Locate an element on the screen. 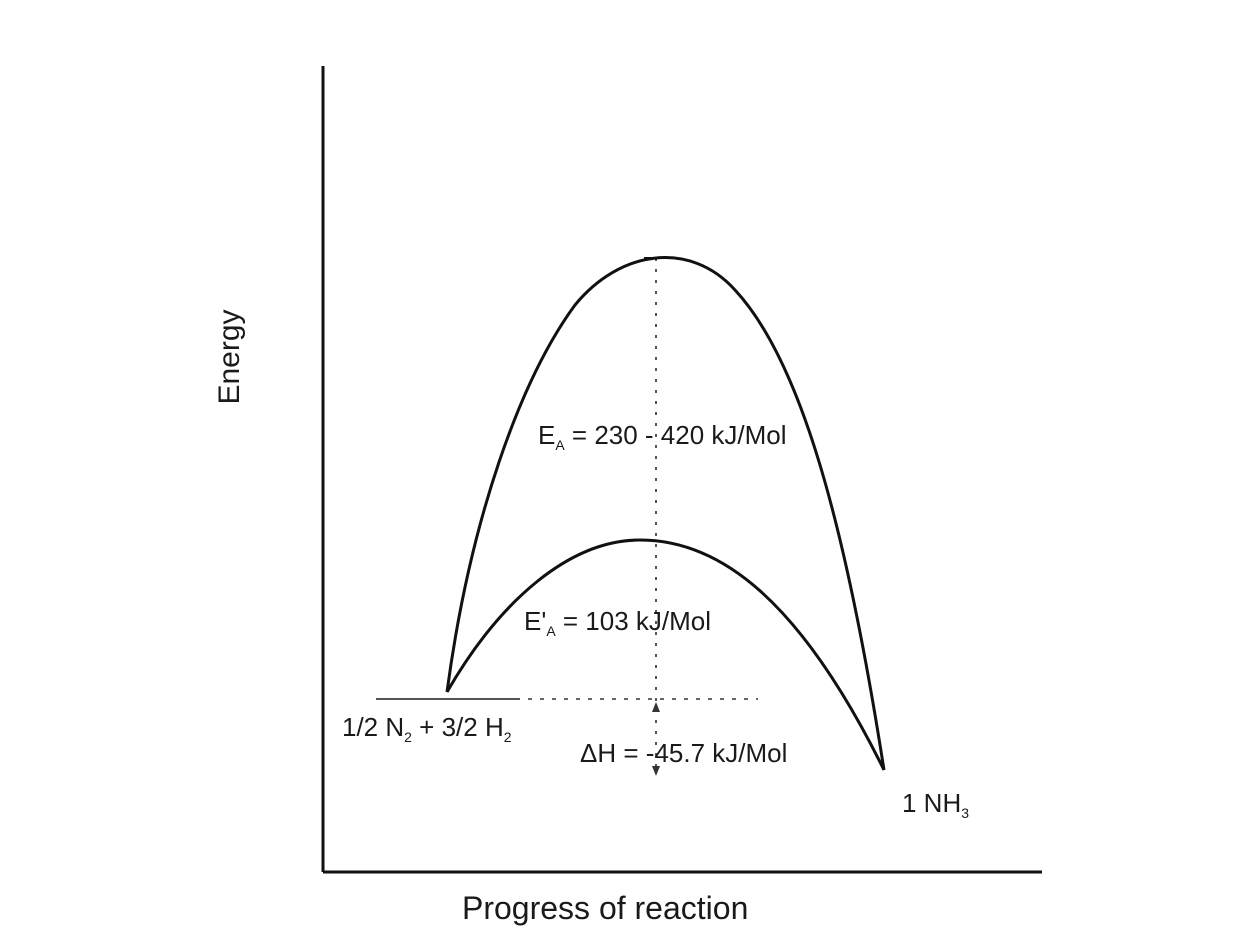 The image size is (1240, 952). reactants-label: 1/2 N2 + 3/2 H2 is located at coordinates (427, 728).